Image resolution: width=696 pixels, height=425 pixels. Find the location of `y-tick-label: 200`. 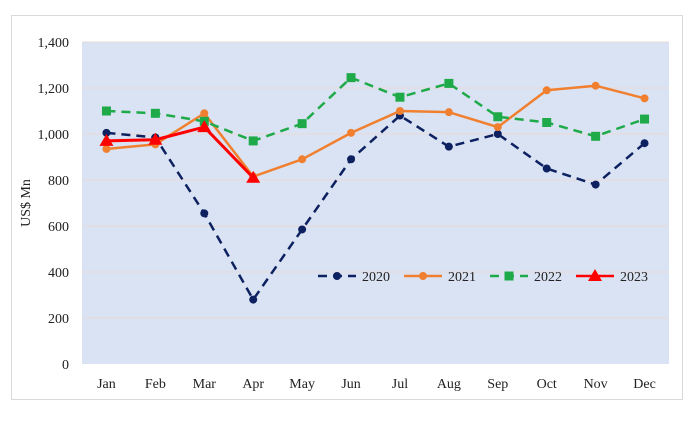

y-tick-label: 200 is located at coordinates (58, 319).